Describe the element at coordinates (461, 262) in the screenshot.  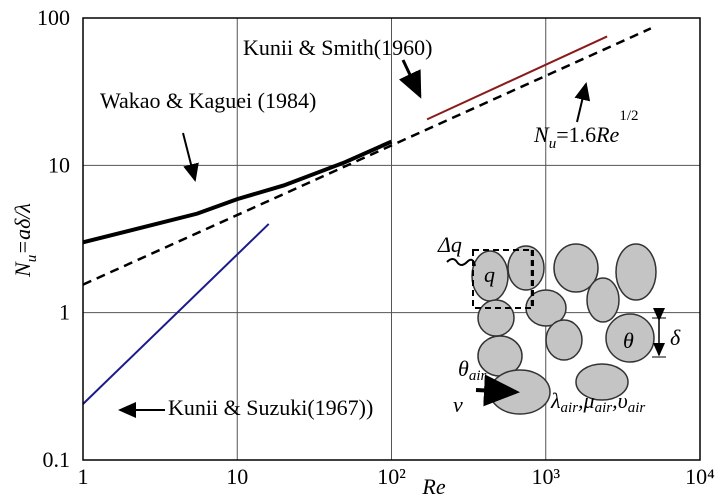
I see `heat-arrow` at that location.